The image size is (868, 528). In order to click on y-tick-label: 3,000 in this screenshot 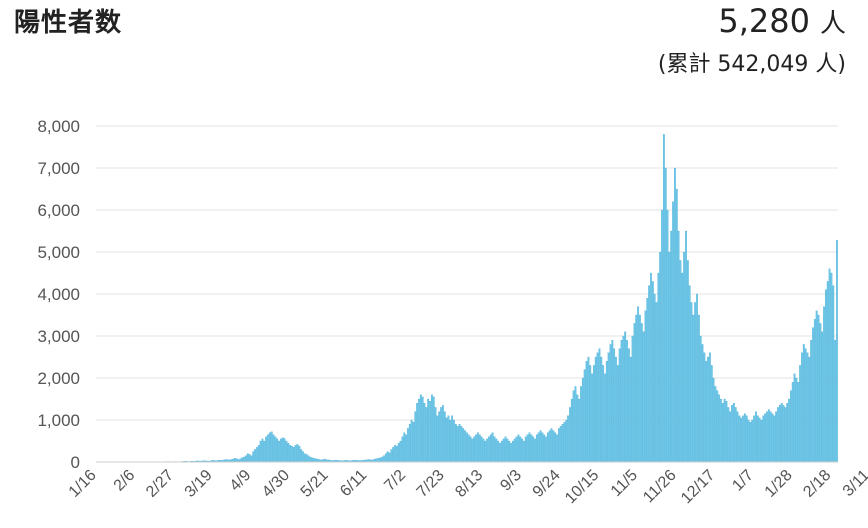, I will do `click(58, 336)`.